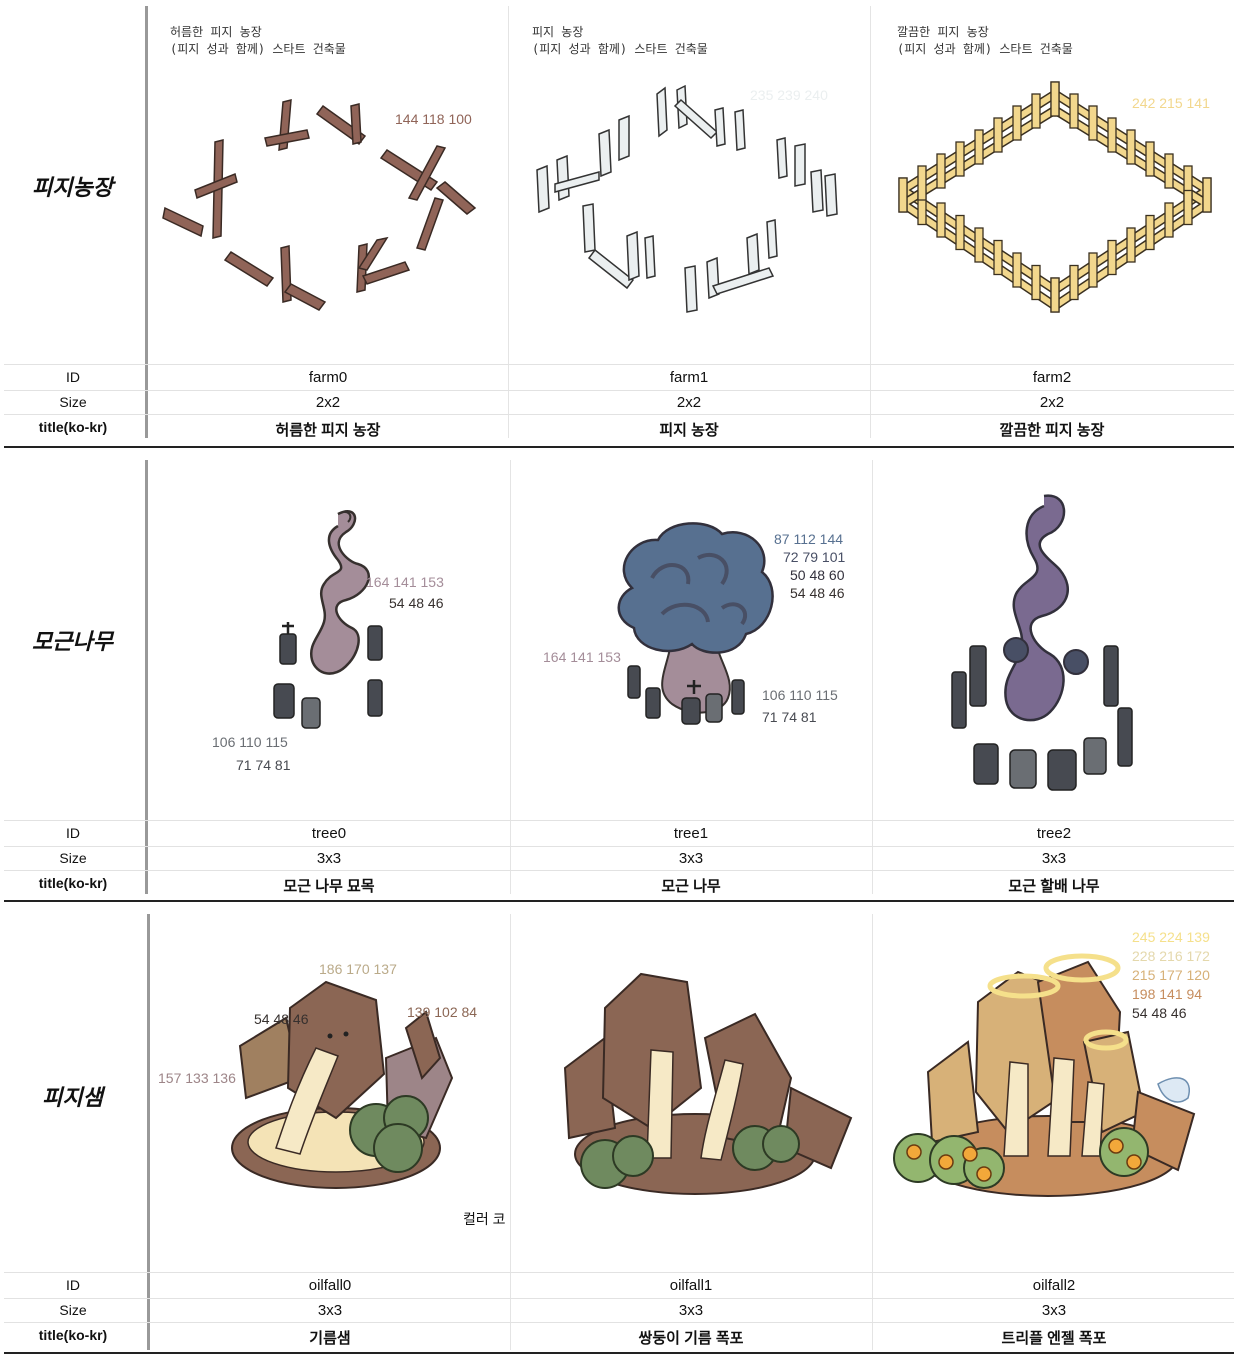 This screenshot has width=1246, height=1362. I want to click on cell-title: 허름한 피지 농장, so click(328, 430).